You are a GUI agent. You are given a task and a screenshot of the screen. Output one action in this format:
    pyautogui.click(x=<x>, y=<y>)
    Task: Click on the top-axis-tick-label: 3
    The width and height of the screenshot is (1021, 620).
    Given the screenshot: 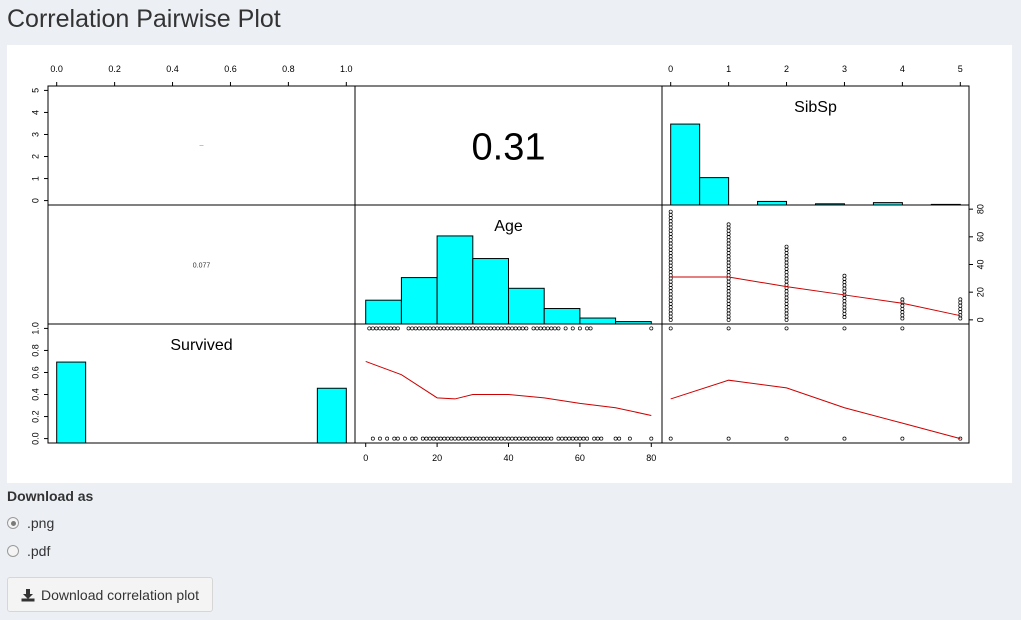 What is the action you would take?
    pyautogui.click(x=844, y=69)
    